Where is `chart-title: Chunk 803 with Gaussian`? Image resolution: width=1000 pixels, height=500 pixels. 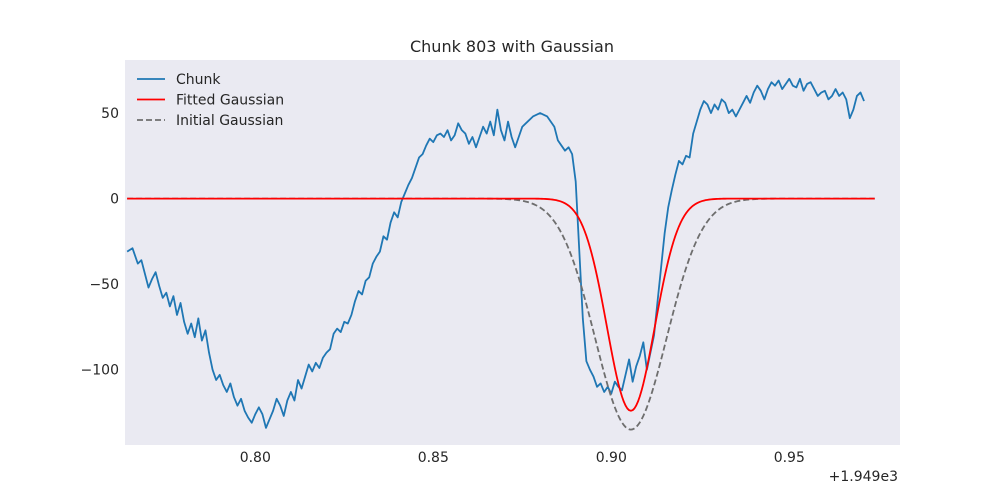 chart-title: Chunk 803 with Gaussian is located at coordinates (512, 46).